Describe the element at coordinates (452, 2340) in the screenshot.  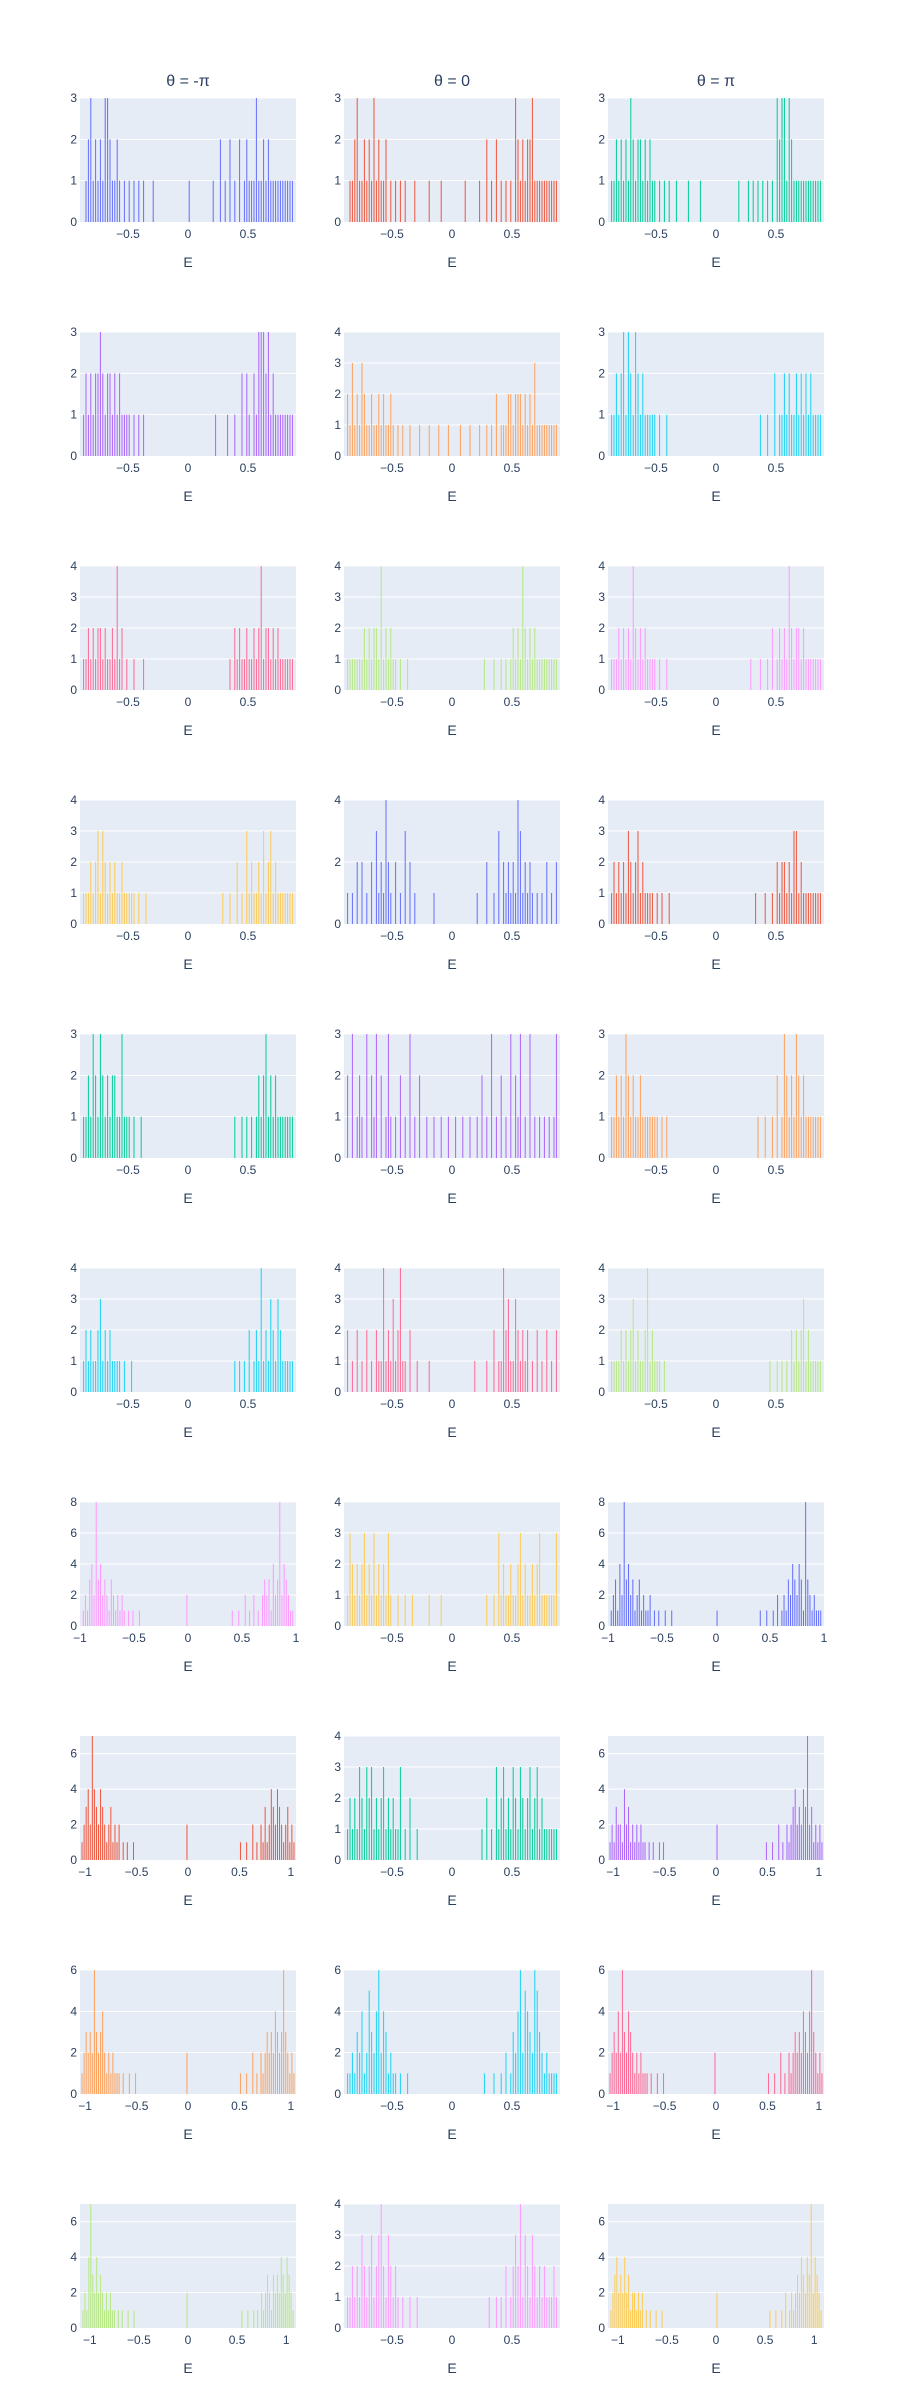
I see `x-tick-label: 0` at that location.